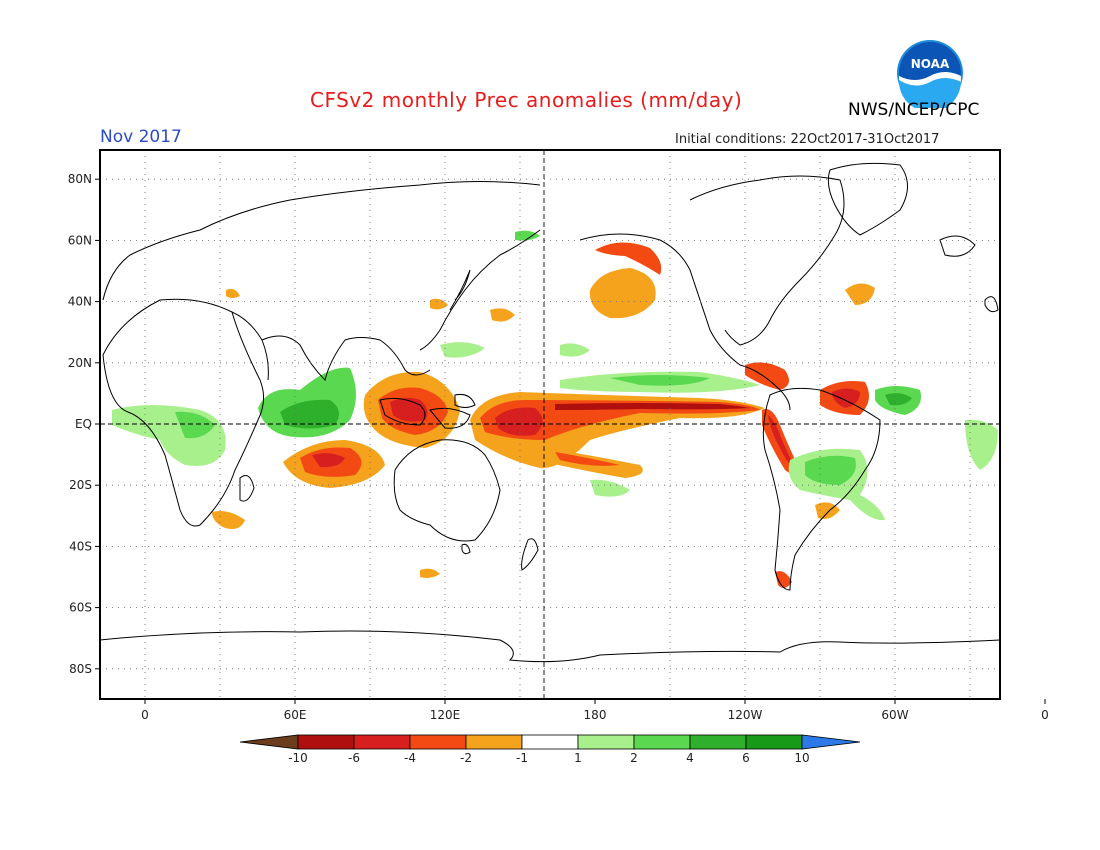 This screenshot has height=850, width=1100. What do you see at coordinates (445, 715) in the screenshot?
I see `lon-label: 120E` at bounding box center [445, 715].